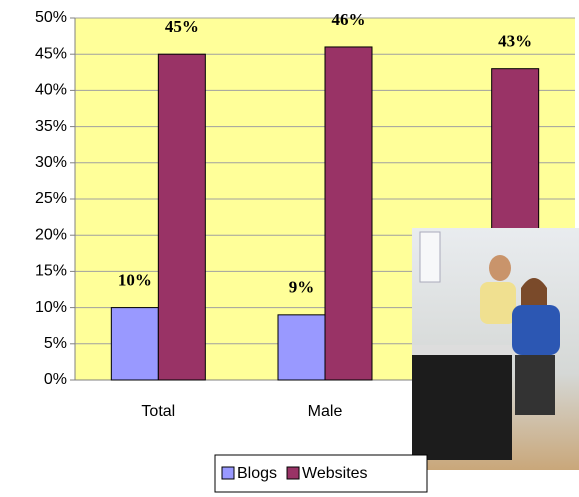 Image resolution: width=579 pixels, height=497 pixels. Describe the element at coordinates (335, 473) in the screenshot. I see `legend-label: Websites` at that location.